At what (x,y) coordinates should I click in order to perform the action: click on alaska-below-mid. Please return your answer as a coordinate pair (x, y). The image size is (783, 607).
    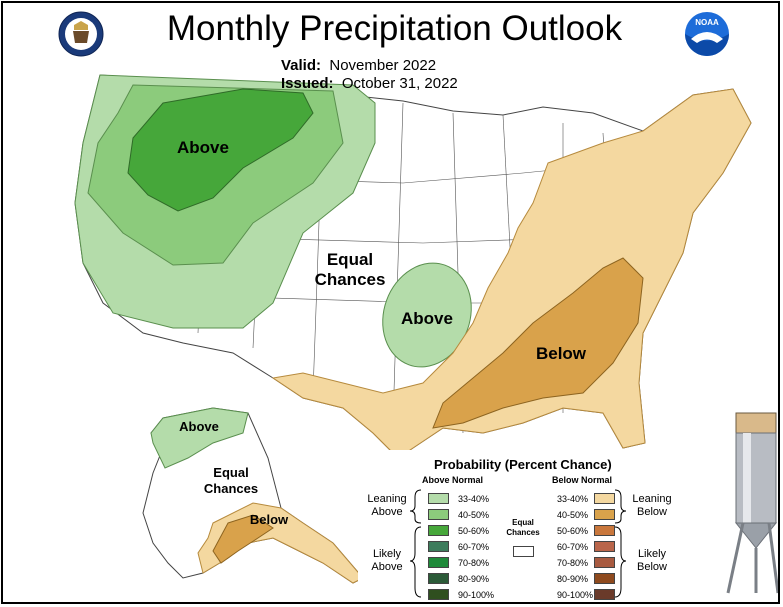
    Looking at the image, I should click on (243, 539).